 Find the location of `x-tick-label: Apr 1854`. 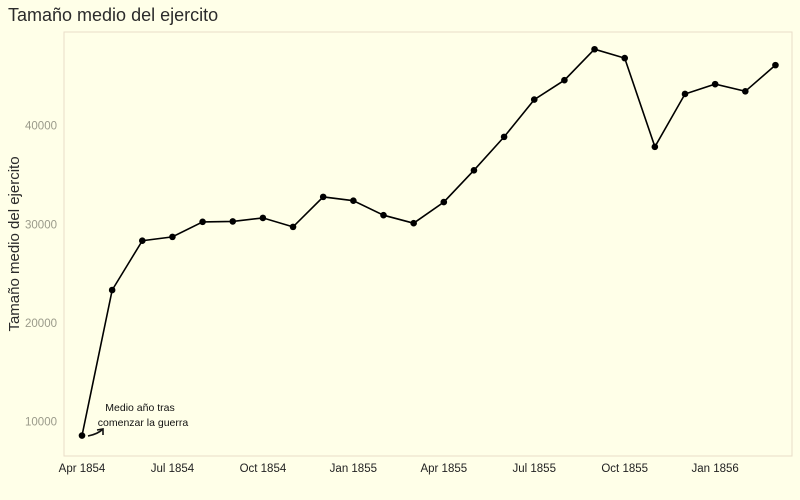

x-tick-label: Apr 1854 is located at coordinates (82, 469).